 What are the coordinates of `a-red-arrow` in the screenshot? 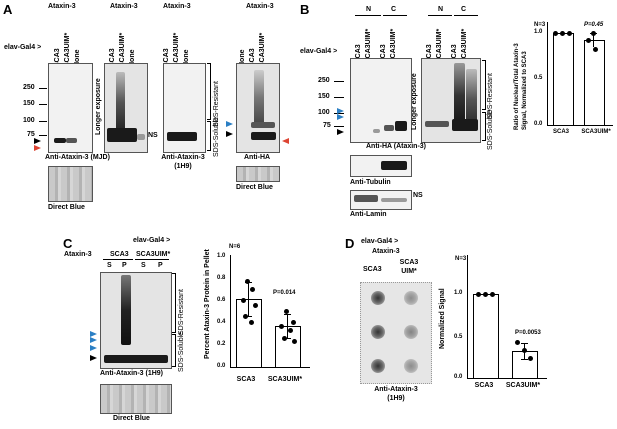 It's located at (37, 148).